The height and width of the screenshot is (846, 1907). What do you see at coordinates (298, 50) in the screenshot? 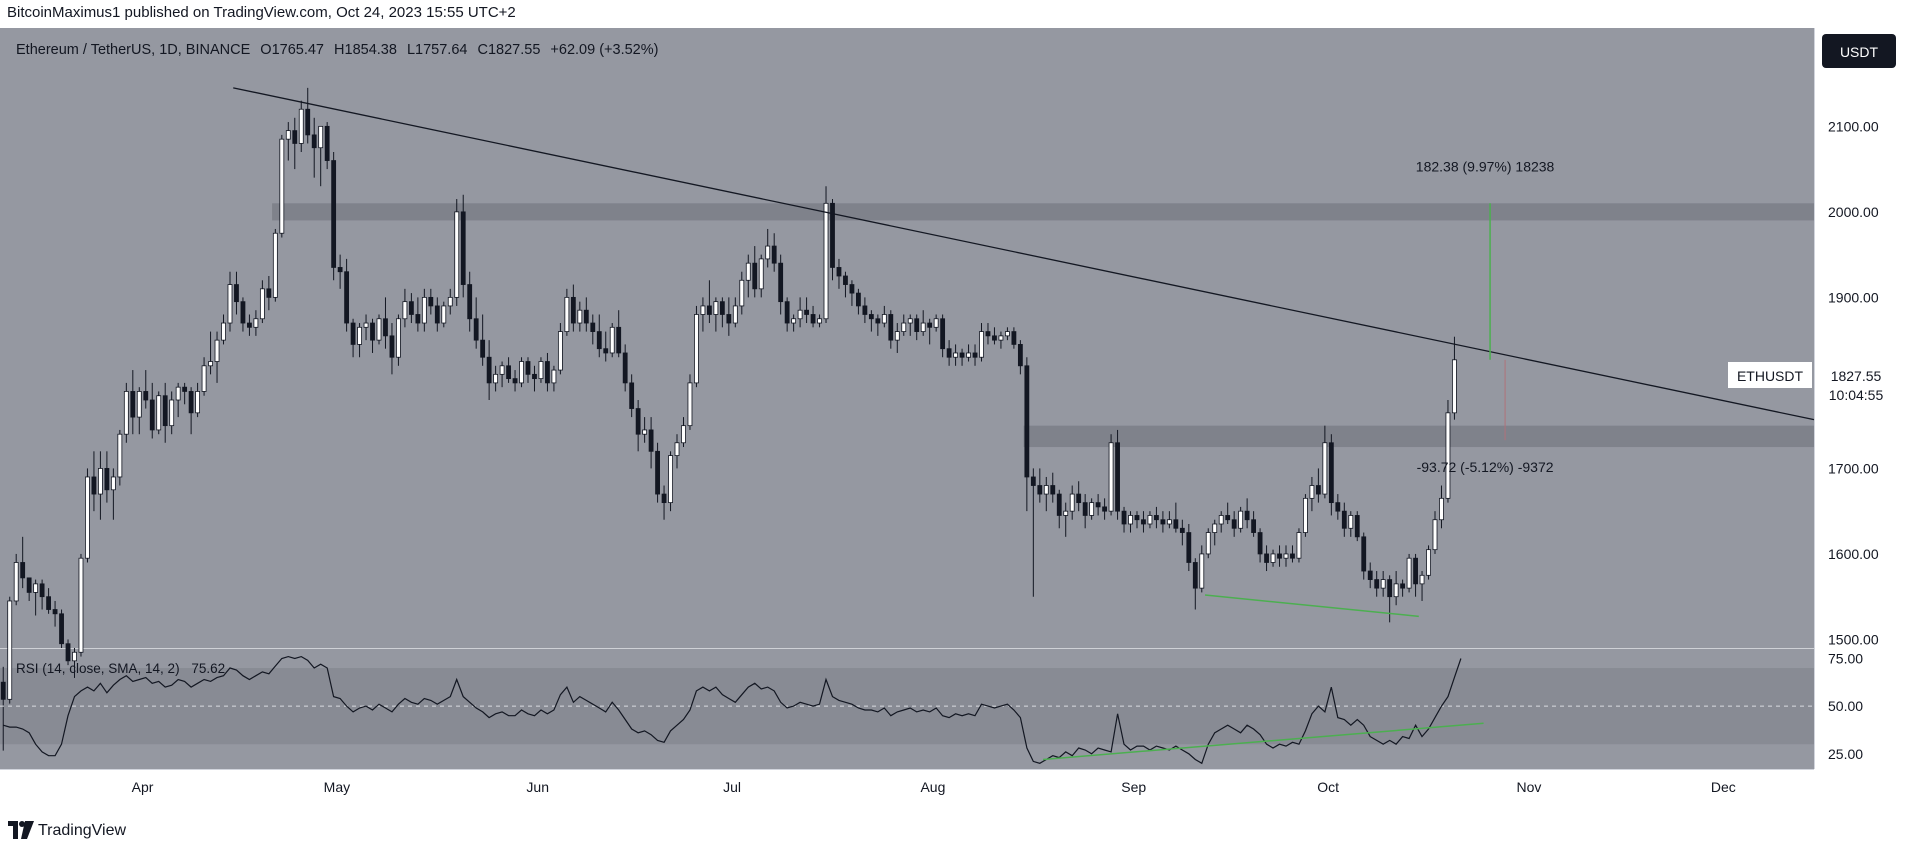
I see `open-value: 1765.47` at bounding box center [298, 50].